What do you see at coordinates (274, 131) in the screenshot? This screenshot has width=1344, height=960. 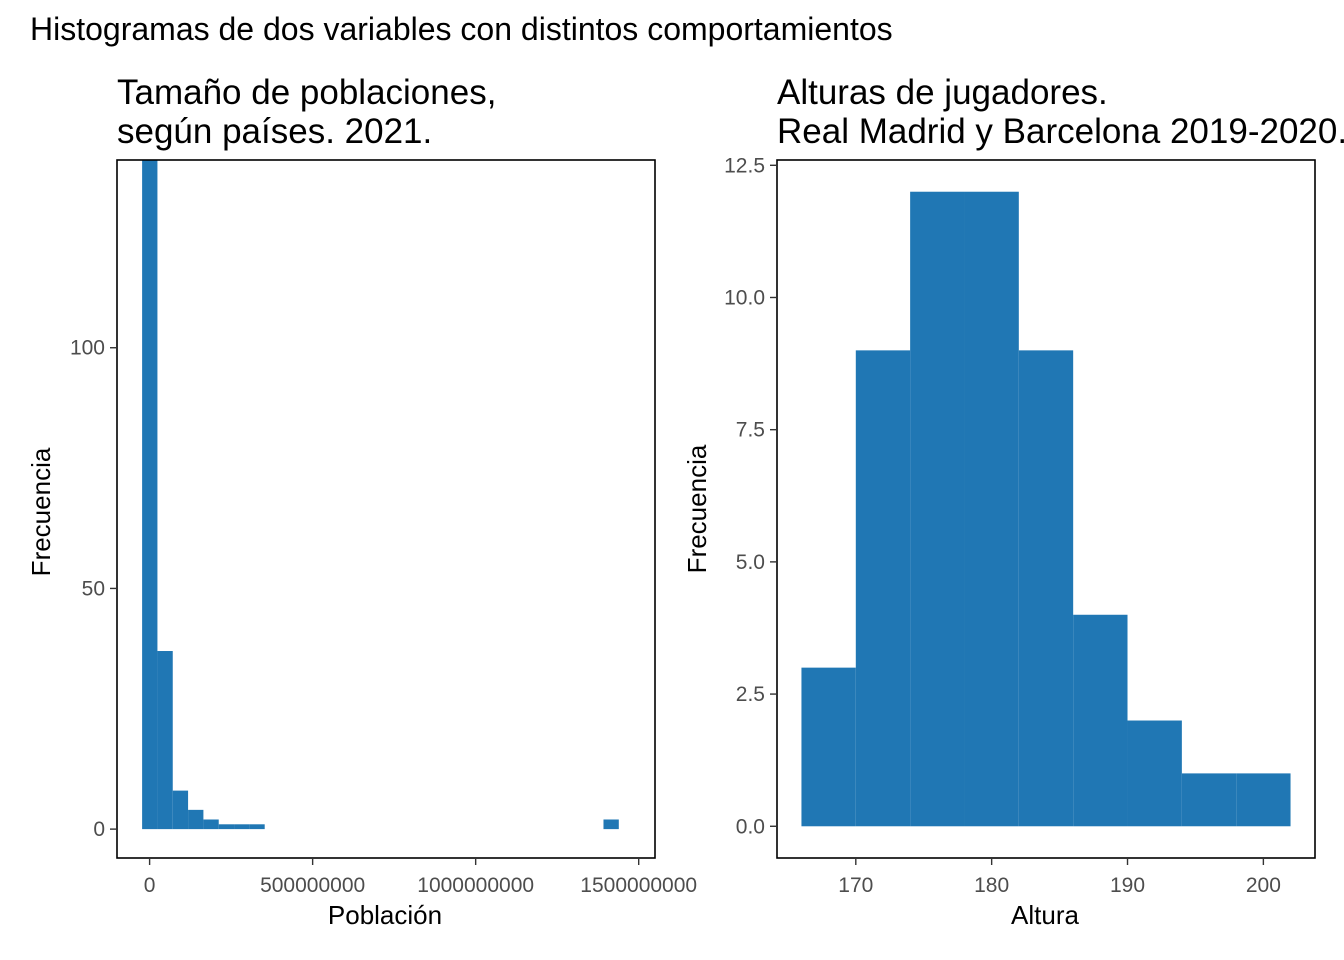 I see `panel-title-line-2: según países. 2021.` at bounding box center [274, 131].